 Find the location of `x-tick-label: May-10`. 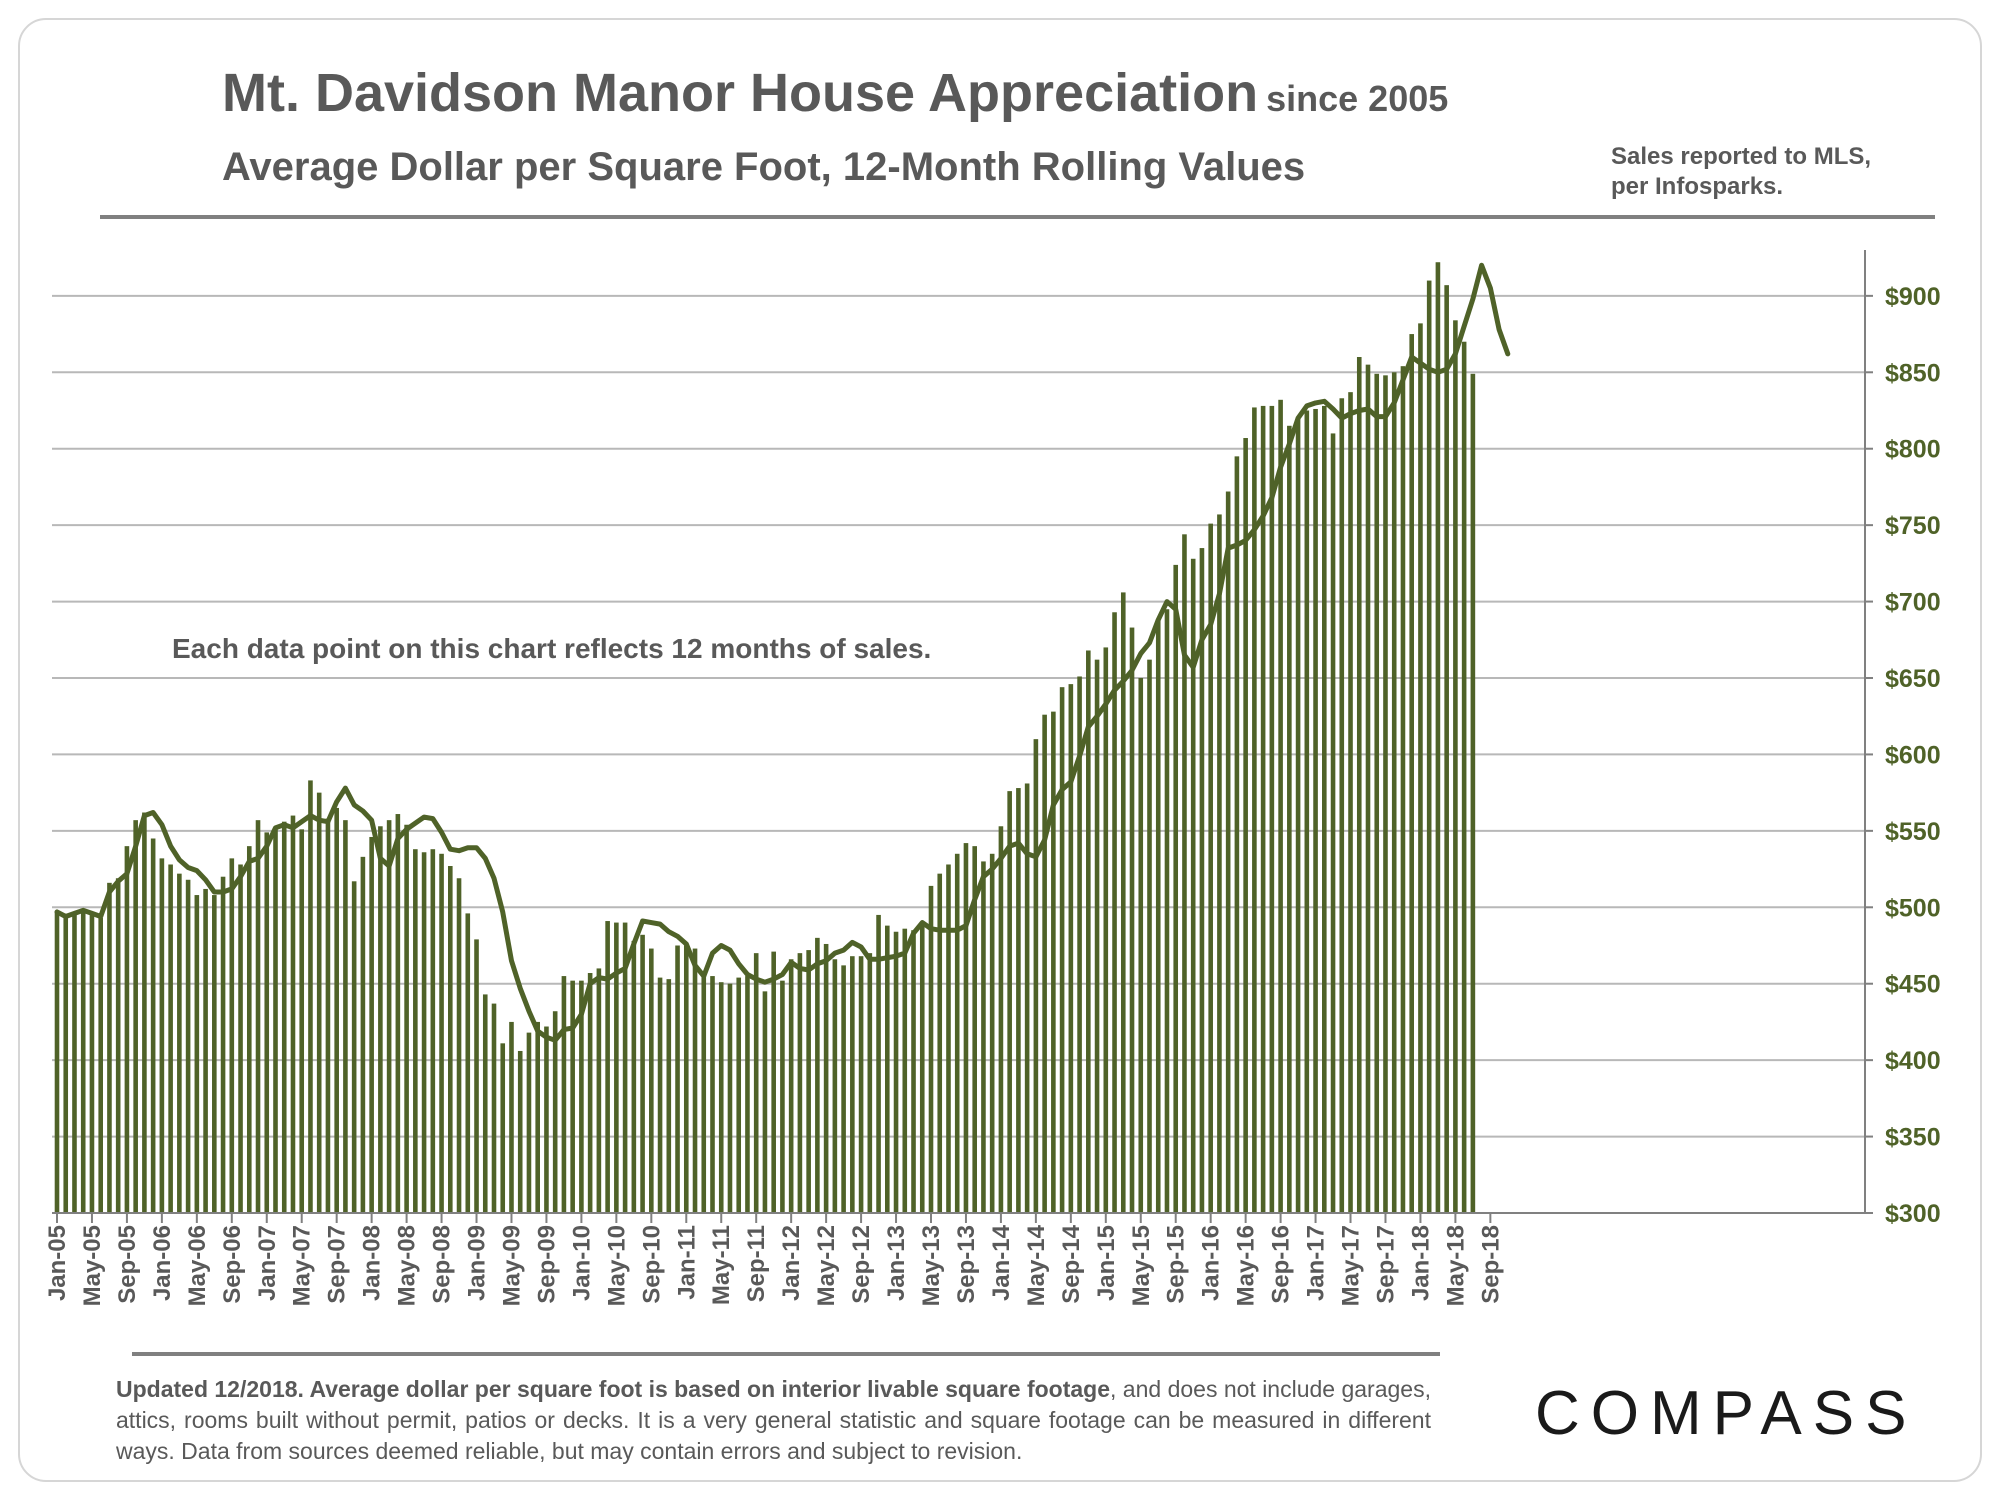

x-tick-label: May-10 is located at coordinates (616, 1265).